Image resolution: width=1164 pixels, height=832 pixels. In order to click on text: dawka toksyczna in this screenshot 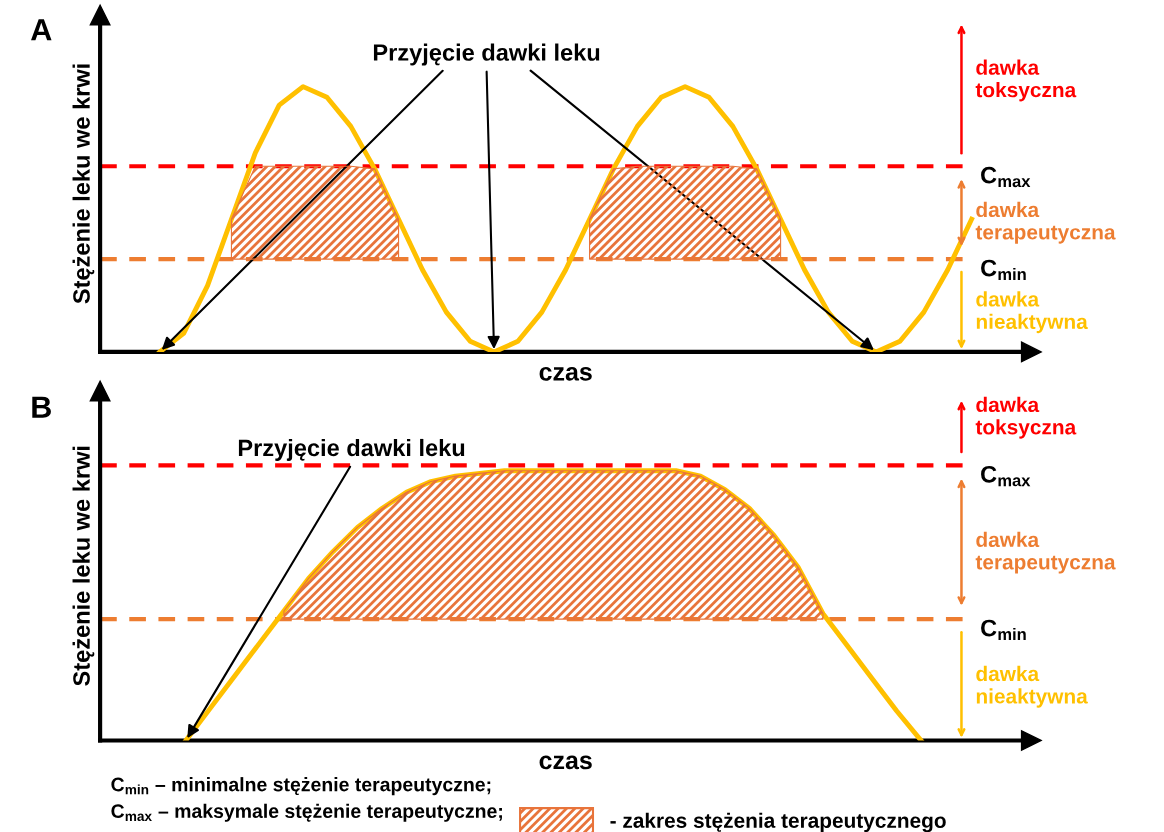, I will do `click(1026, 417)`.